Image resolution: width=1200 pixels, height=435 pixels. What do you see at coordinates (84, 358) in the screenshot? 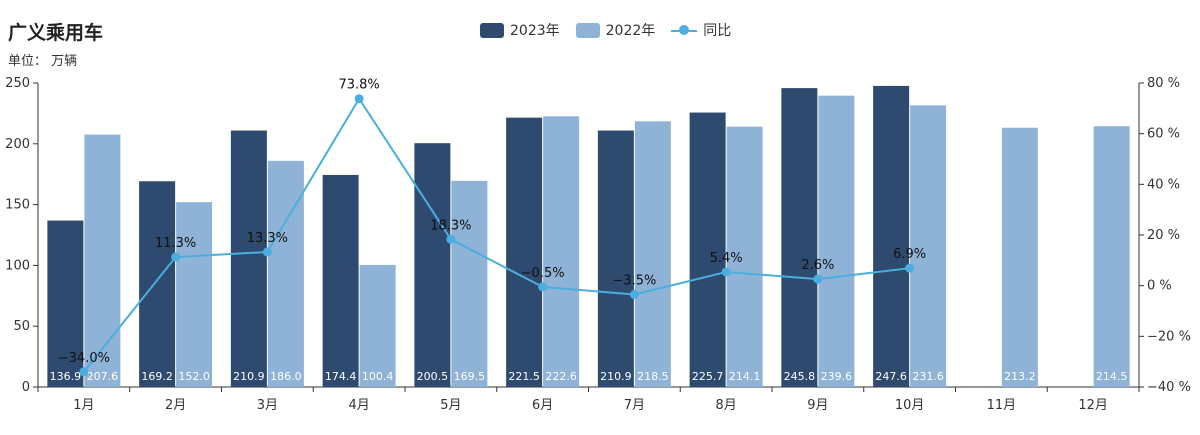
I see `yoy-value-label: −34.0%` at bounding box center [84, 358].